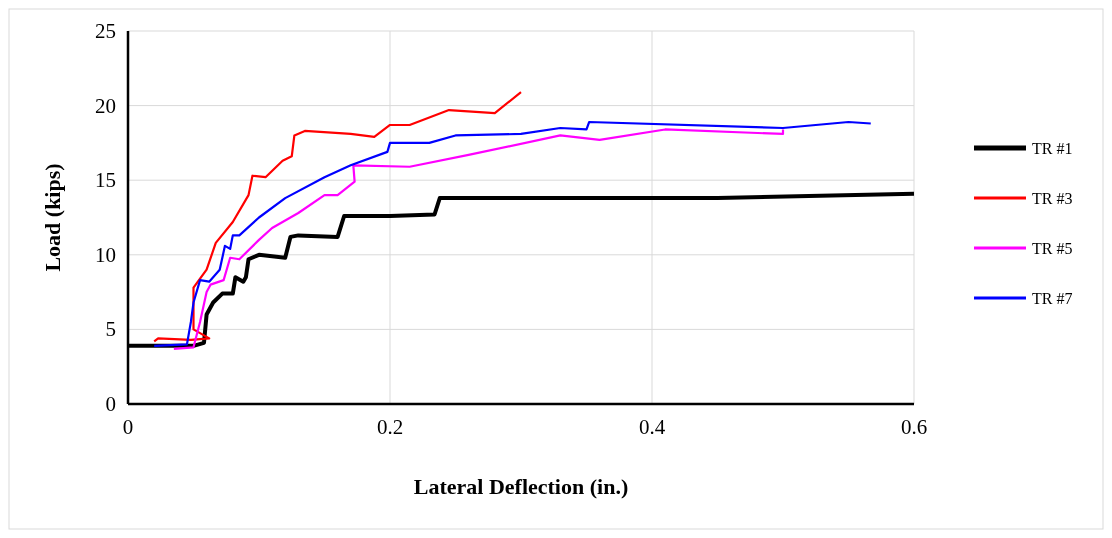 The height and width of the screenshot is (538, 1112). Describe the element at coordinates (390, 427) in the screenshot. I see `x-tick-label: 0.2` at that location.